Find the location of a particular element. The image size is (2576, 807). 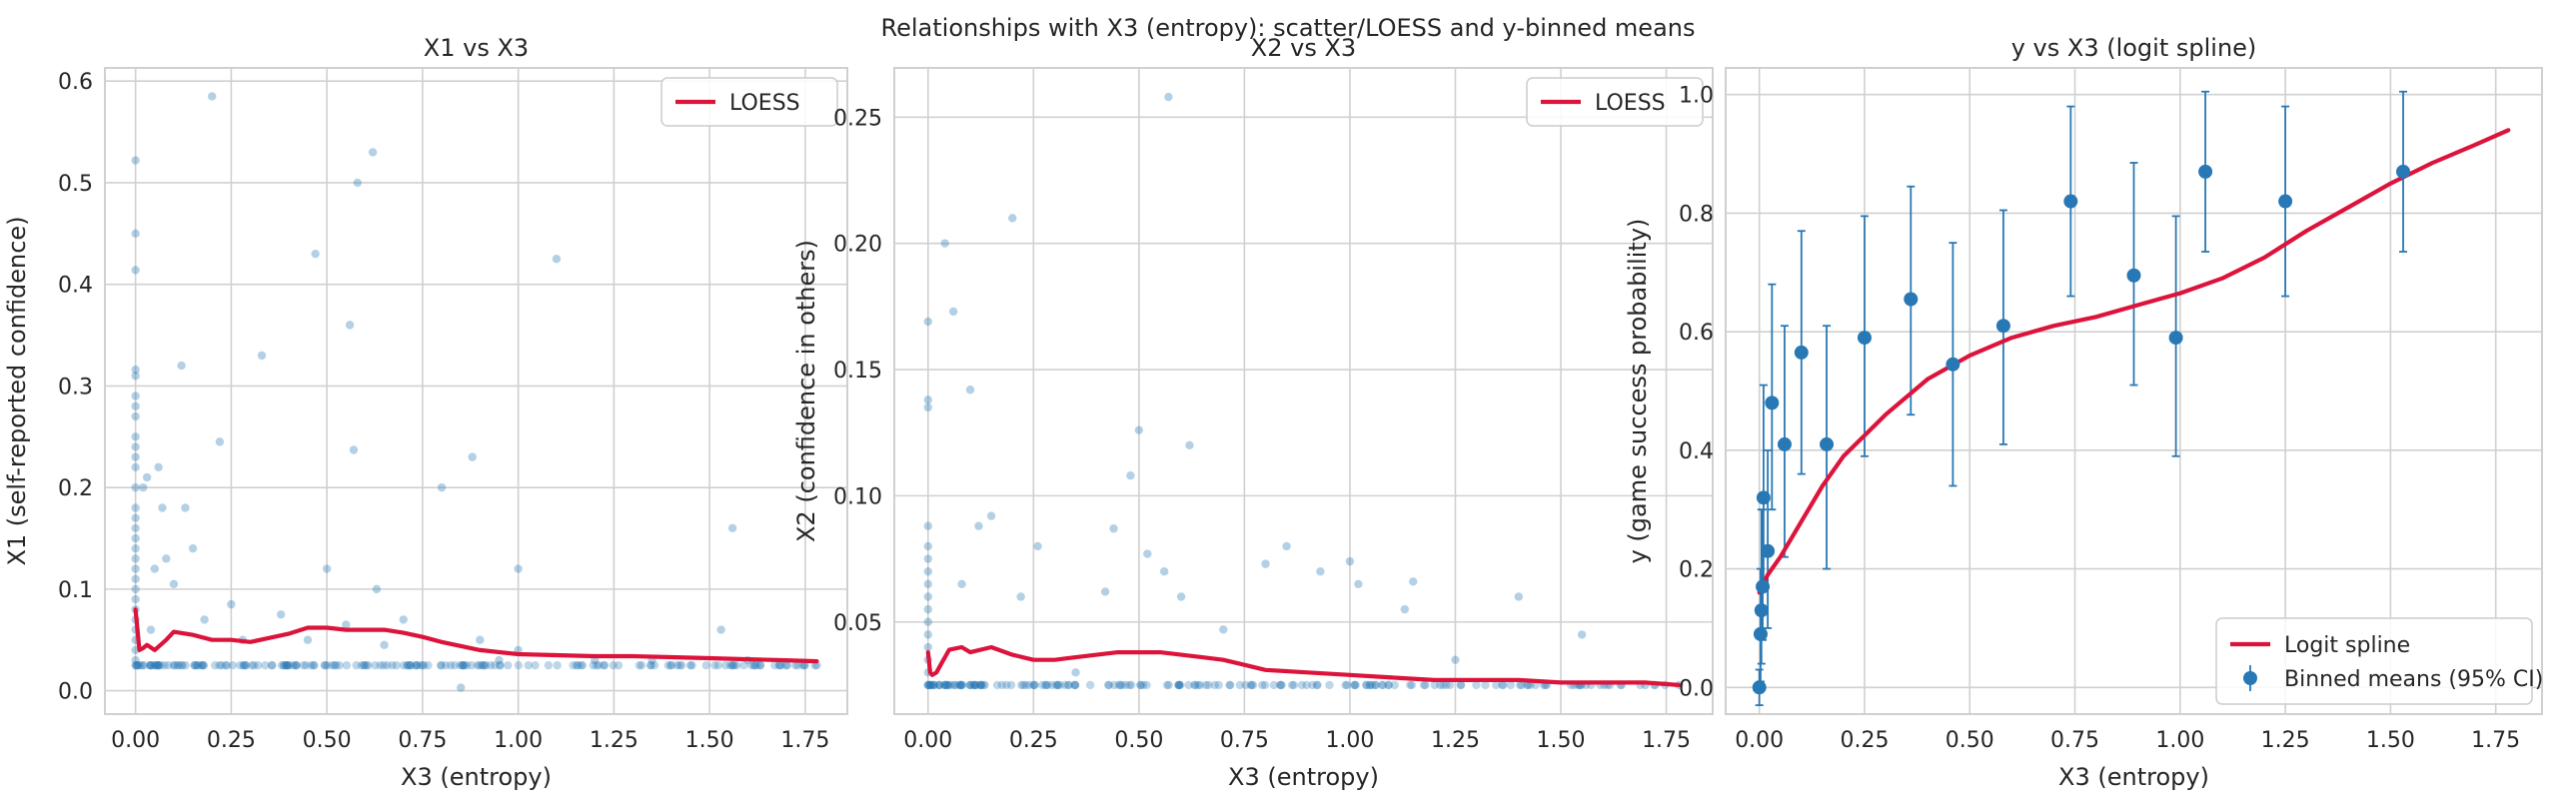

x-tick-label: 1.00 is located at coordinates (2179, 740).